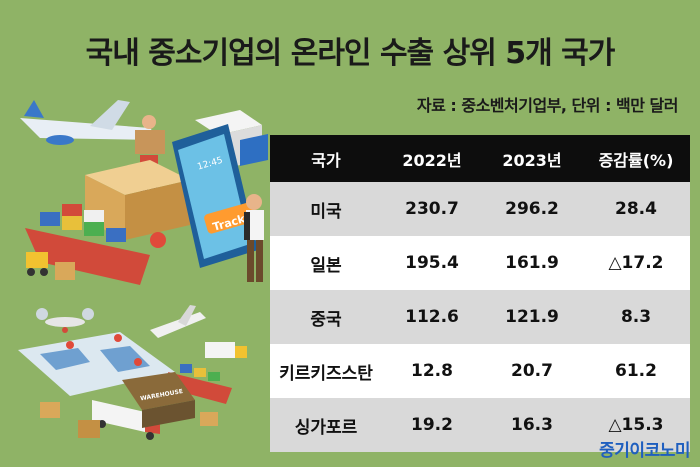 The image size is (700, 467). Describe the element at coordinates (326, 209) in the screenshot. I see `country-cell: 미국` at that location.